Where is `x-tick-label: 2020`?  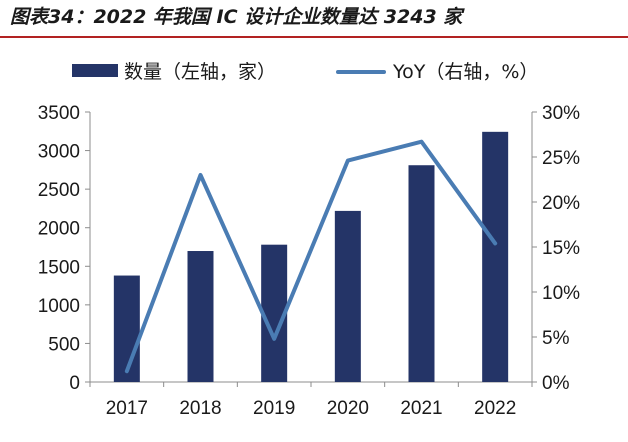
x-tick-label: 2020 is located at coordinates (348, 408).